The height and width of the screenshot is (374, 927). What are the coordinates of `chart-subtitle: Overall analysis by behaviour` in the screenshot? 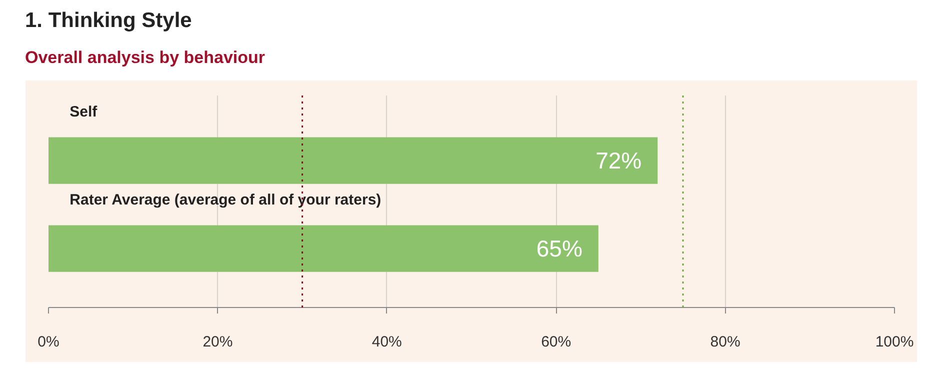 It's located at (145, 58).